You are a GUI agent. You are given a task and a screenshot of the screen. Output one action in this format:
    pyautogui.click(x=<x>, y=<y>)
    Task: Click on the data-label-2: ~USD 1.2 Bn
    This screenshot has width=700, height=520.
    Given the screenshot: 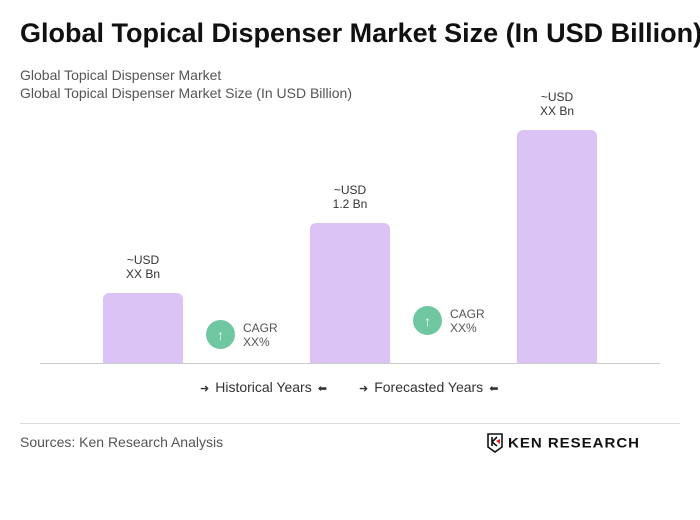 What is the action you would take?
    pyautogui.click(x=350, y=197)
    